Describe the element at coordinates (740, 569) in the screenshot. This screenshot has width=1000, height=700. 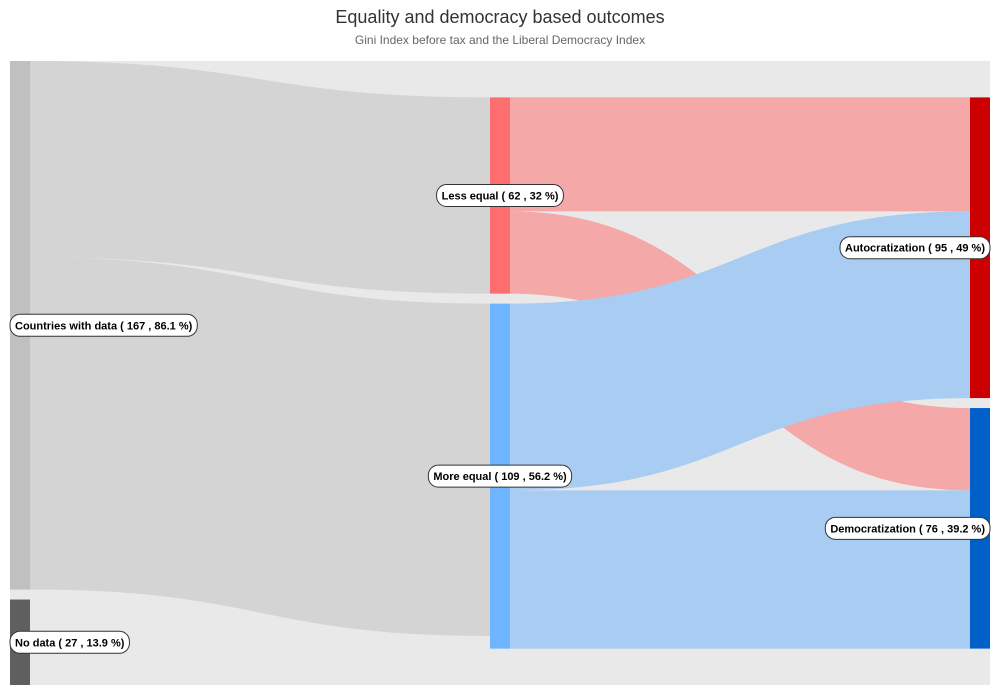
I see `link-more-to-demo` at that location.